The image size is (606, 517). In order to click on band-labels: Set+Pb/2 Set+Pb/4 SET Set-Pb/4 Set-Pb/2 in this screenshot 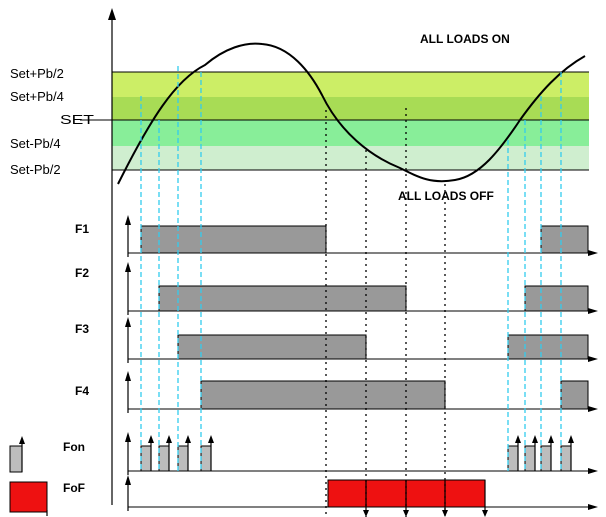, I will do `click(52, 121)`.